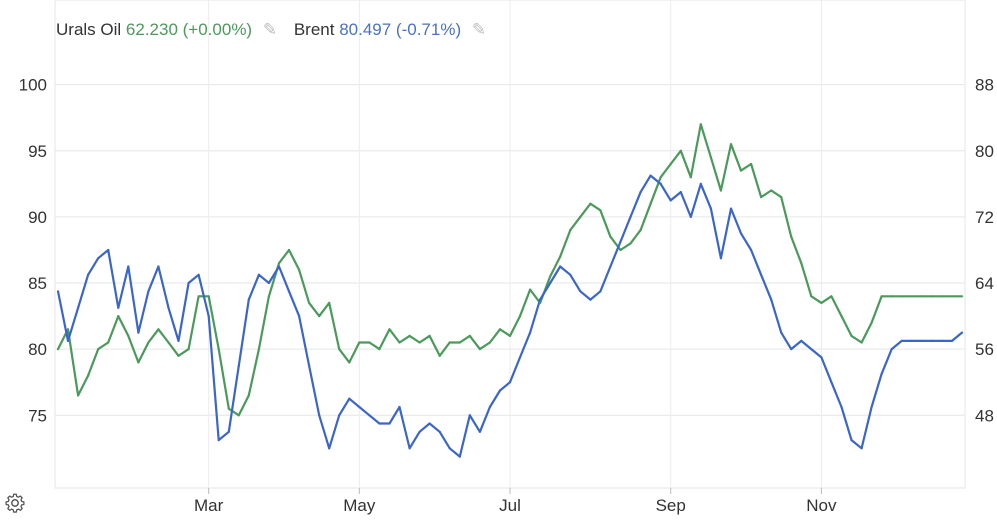  I want to click on y-right-tick-label: 80, so click(984, 151).